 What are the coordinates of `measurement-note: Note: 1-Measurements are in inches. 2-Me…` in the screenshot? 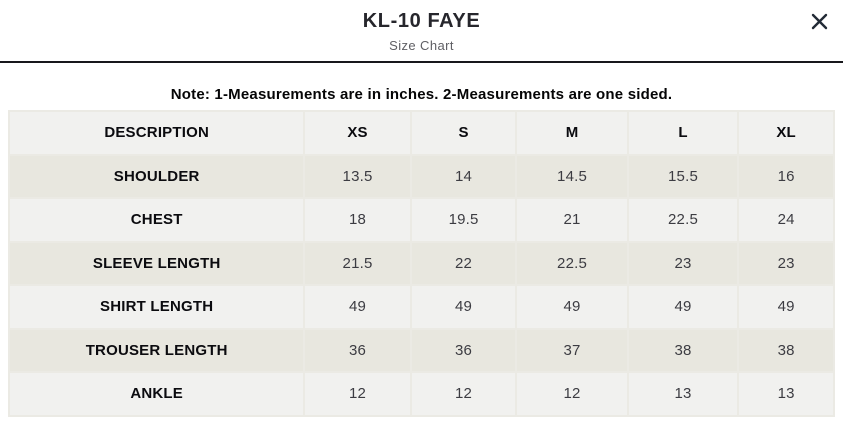 It's located at (421, 94).